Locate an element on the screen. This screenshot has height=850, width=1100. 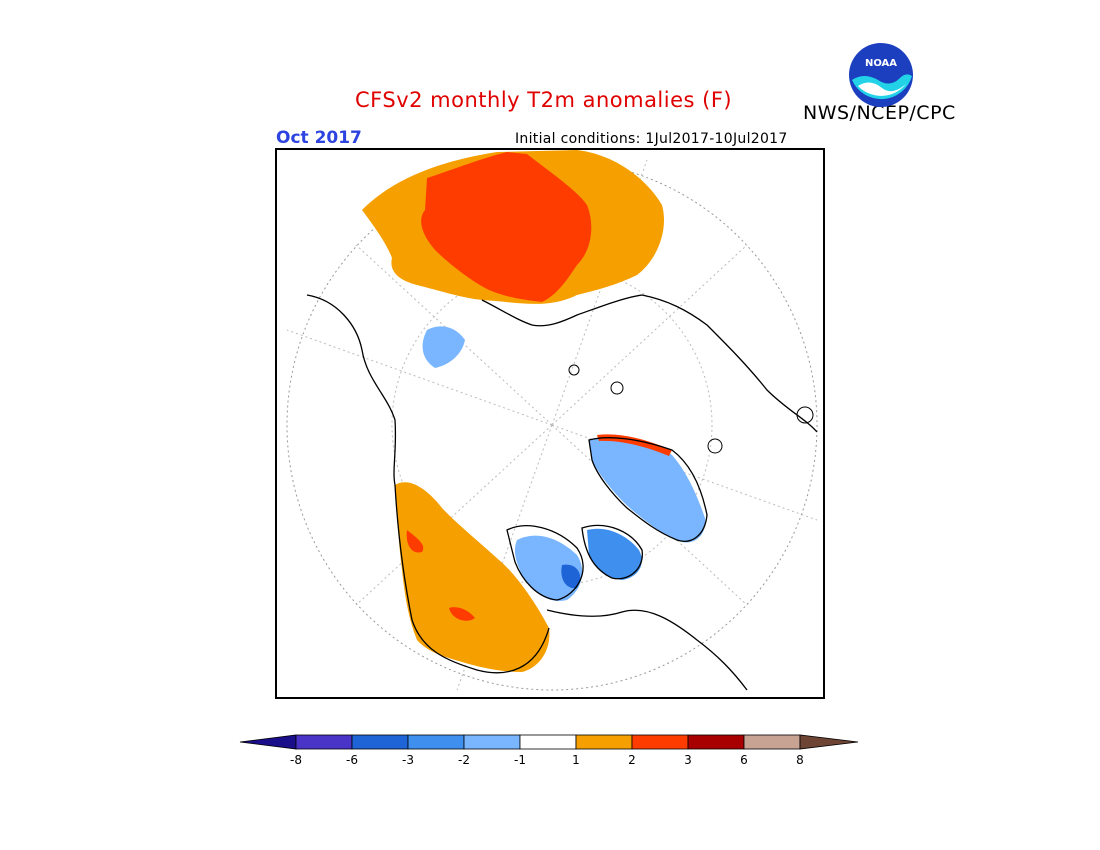
north-america-warm-anomaly is located at coordinates (472, 577).